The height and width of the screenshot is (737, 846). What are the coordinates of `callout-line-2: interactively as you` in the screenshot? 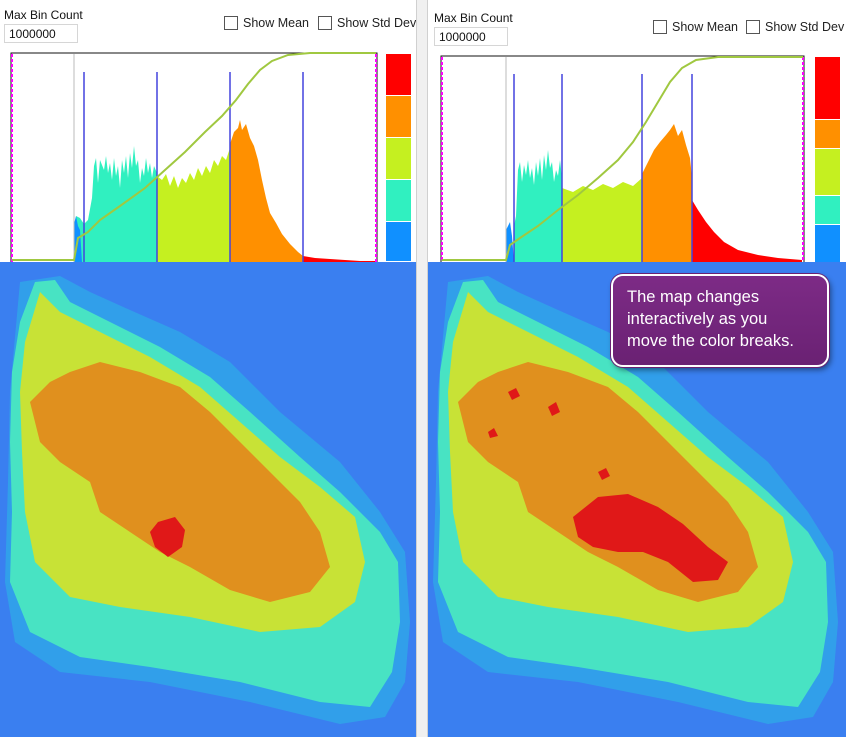 It's located at (697, 319).